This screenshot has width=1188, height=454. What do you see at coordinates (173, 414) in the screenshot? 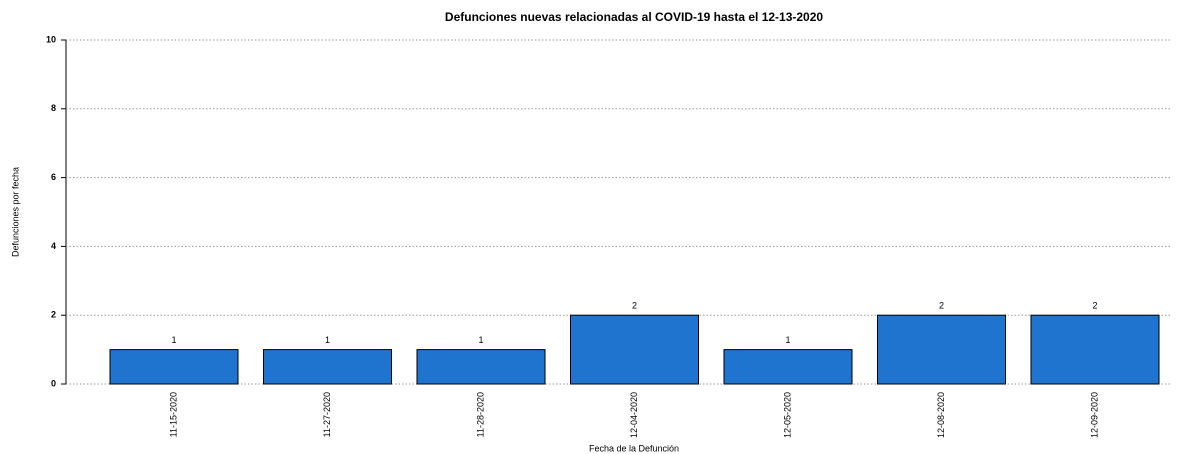
I see `x-tick-label: 11-15-2020` at bounding box center [173, 414].